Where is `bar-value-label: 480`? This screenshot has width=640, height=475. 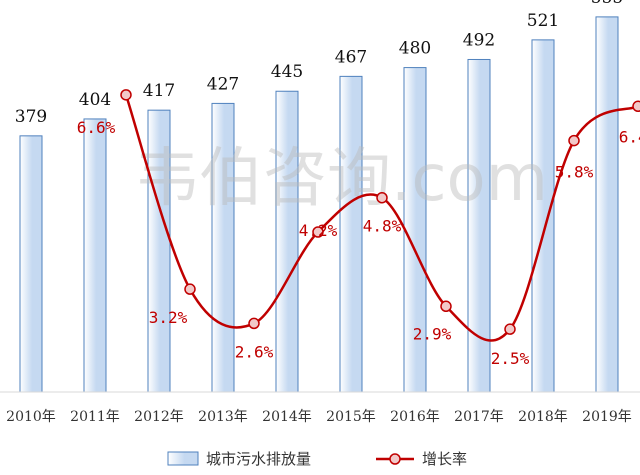 bar-value-label: 480 is located at coordinates (415, 49).